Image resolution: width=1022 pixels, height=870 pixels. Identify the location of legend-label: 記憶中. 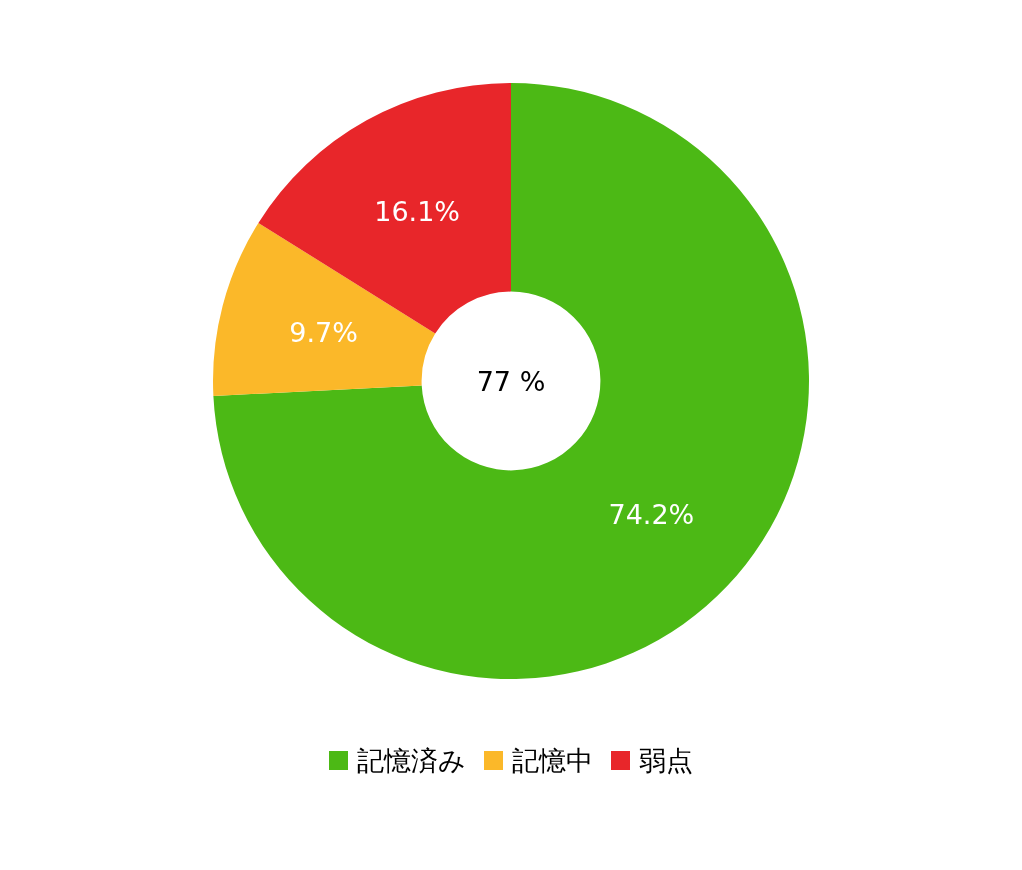
(552, 760).